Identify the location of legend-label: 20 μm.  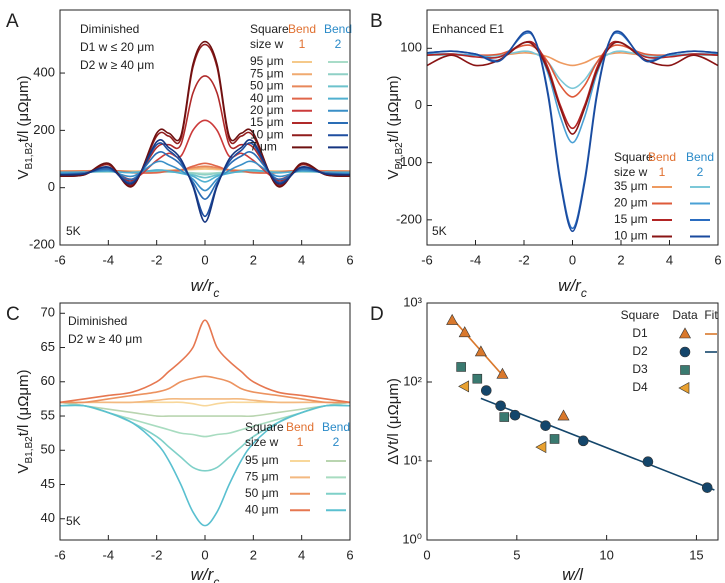
(631, 203).